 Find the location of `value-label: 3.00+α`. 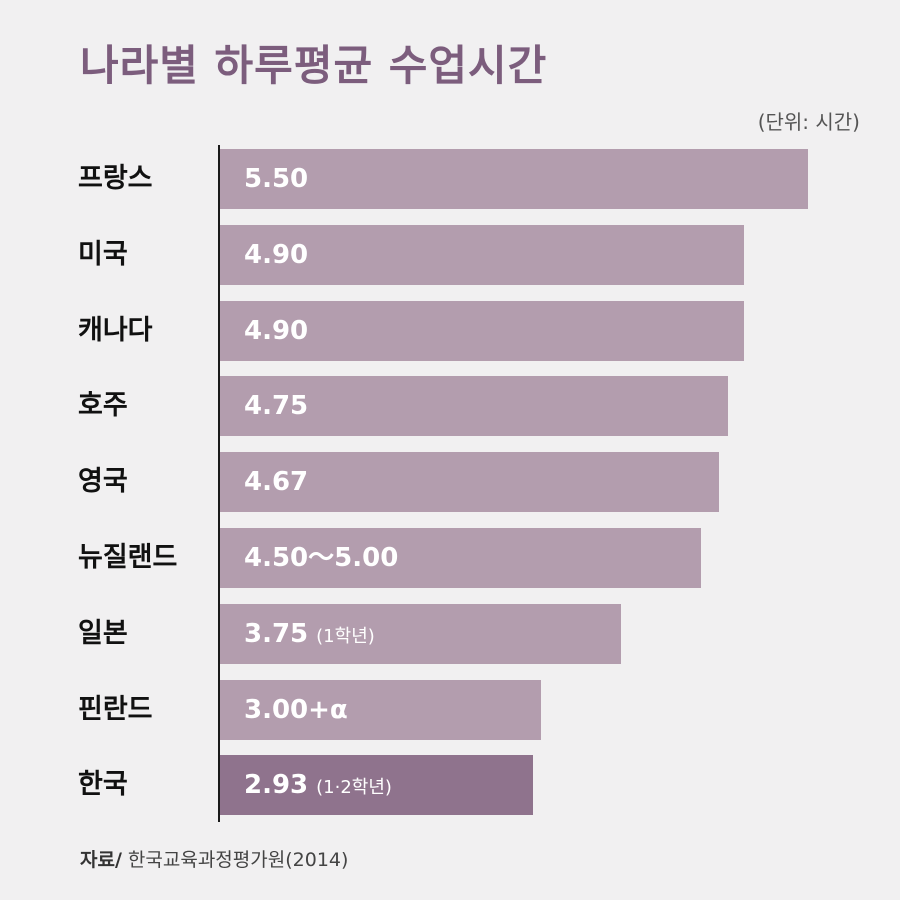

value-label: 3.00+α is located at coordinates (296, 710).